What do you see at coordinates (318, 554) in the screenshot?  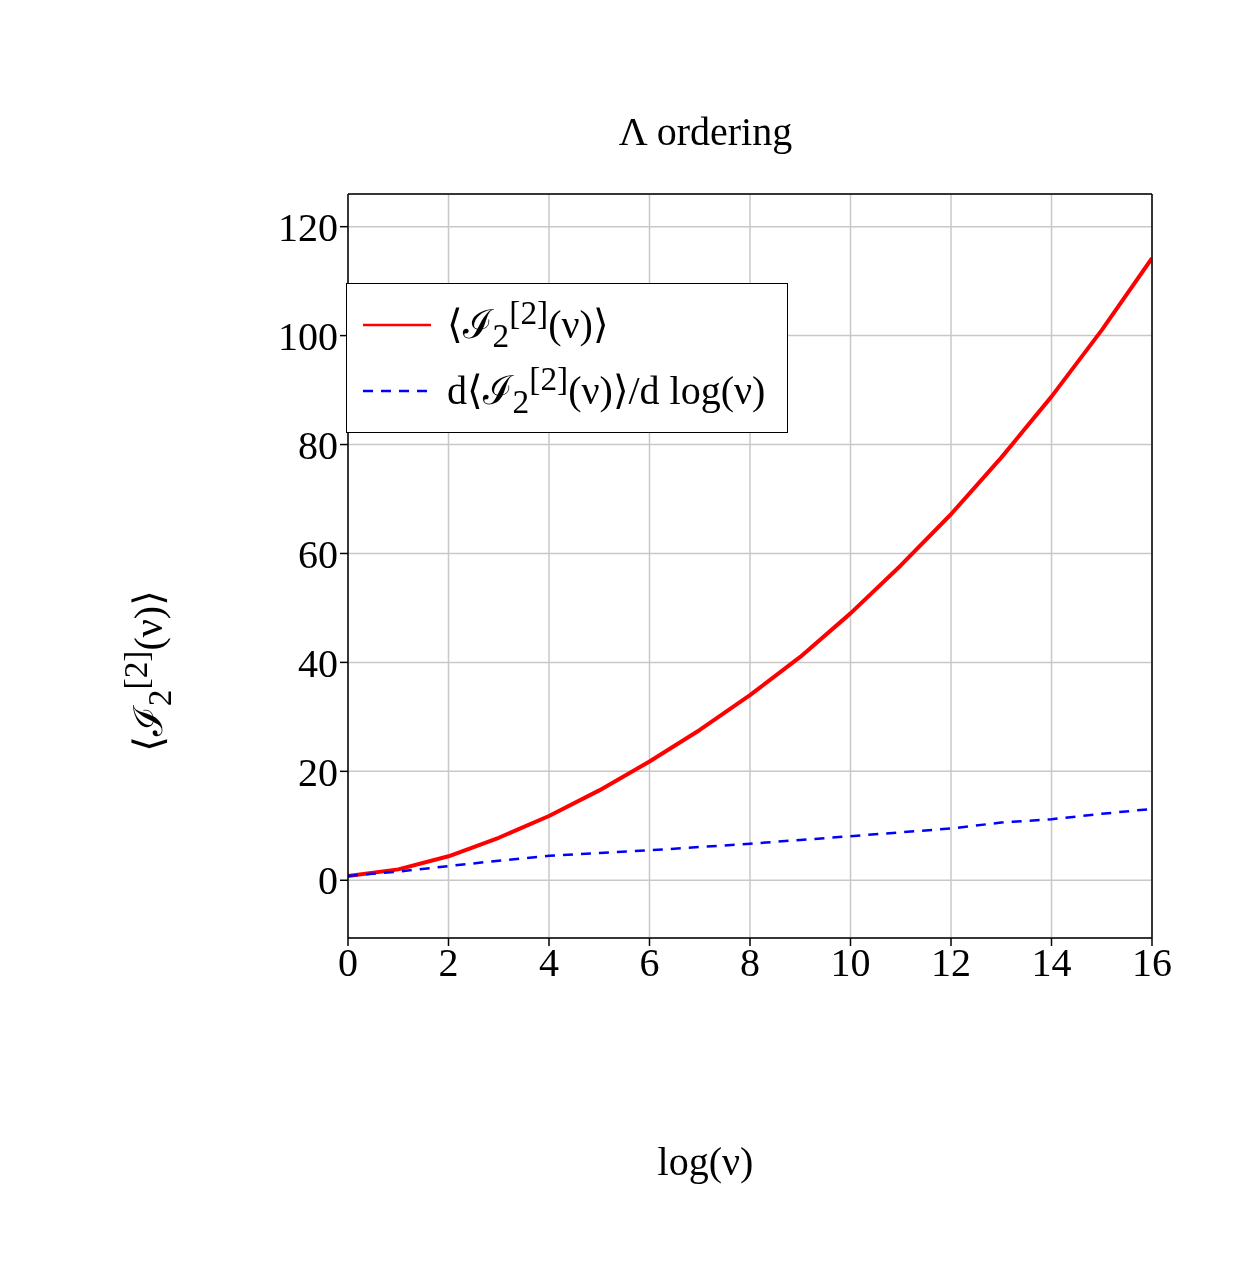 I see `y-tick-label: 60` at bounding box center [318, 554].